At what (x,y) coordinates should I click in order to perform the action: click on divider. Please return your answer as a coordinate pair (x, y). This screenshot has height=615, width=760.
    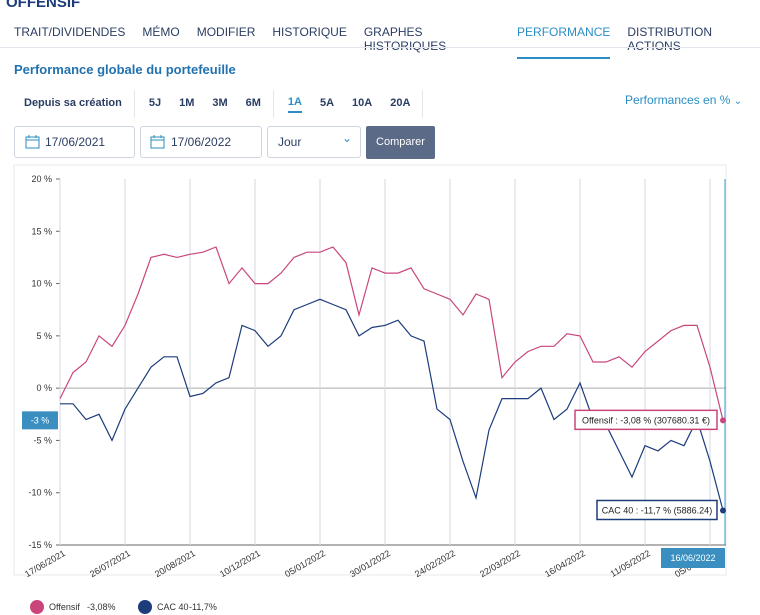
    Looking at the image, I should click on (380, 47).